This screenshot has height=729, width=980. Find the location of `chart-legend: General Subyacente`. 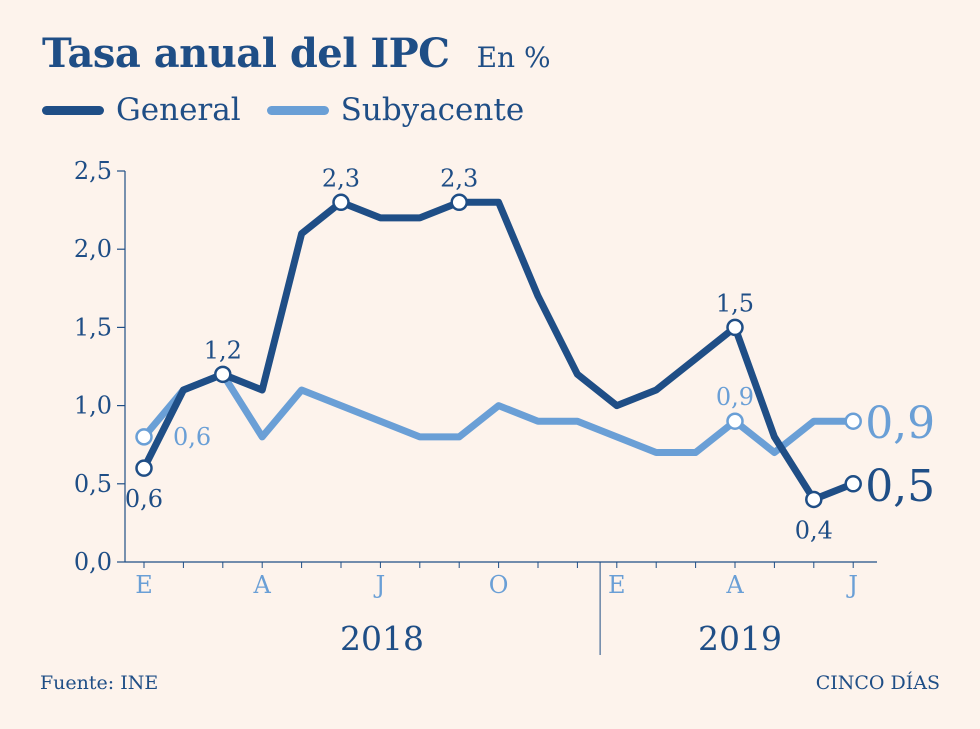

chart-legend: General Subyacente is located at coordinates (296, 110).